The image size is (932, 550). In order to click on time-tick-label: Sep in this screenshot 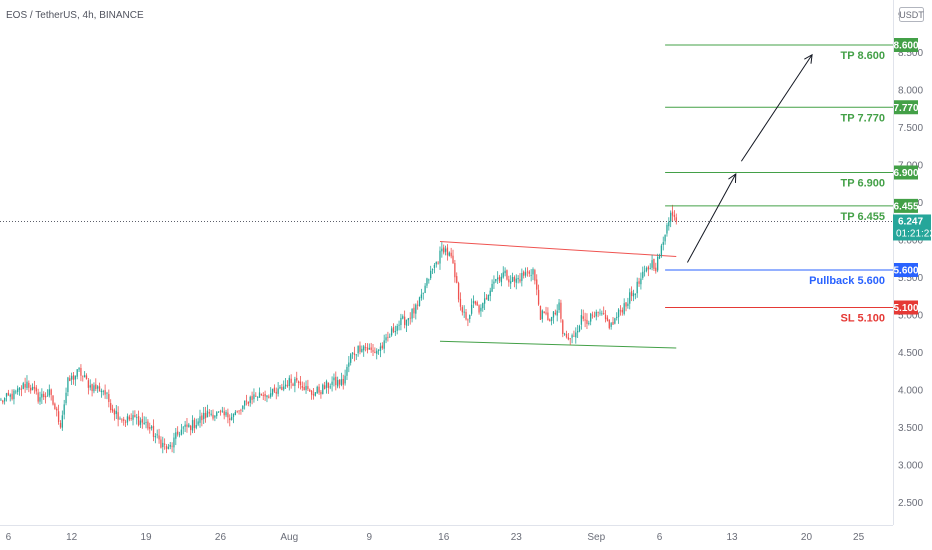, I will do `click(596, 537)`.